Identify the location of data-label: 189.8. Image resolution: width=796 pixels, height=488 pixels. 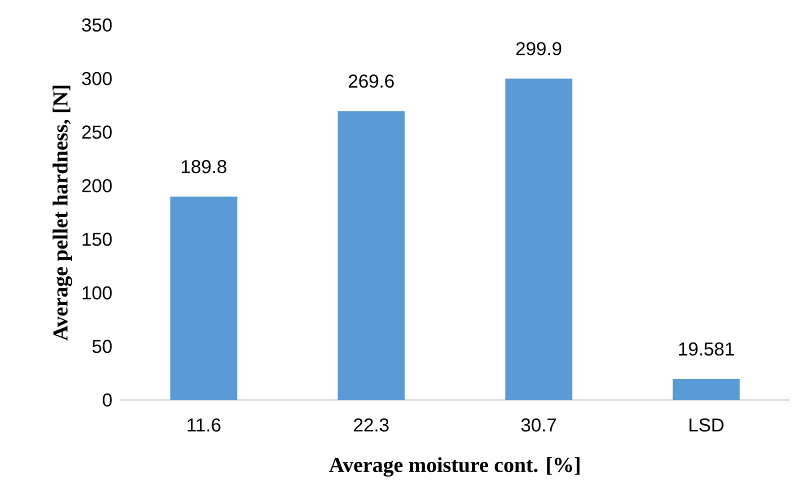
(204, 167).